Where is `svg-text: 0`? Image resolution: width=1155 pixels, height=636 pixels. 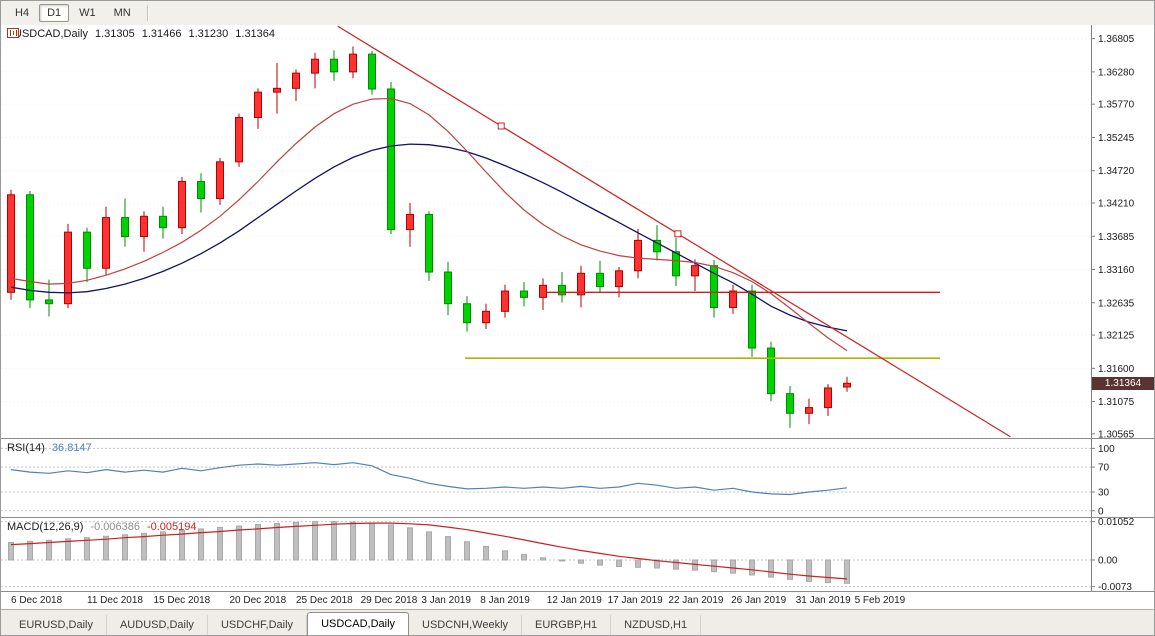
svg-text: 0 is located at coordinates (1101, 511).